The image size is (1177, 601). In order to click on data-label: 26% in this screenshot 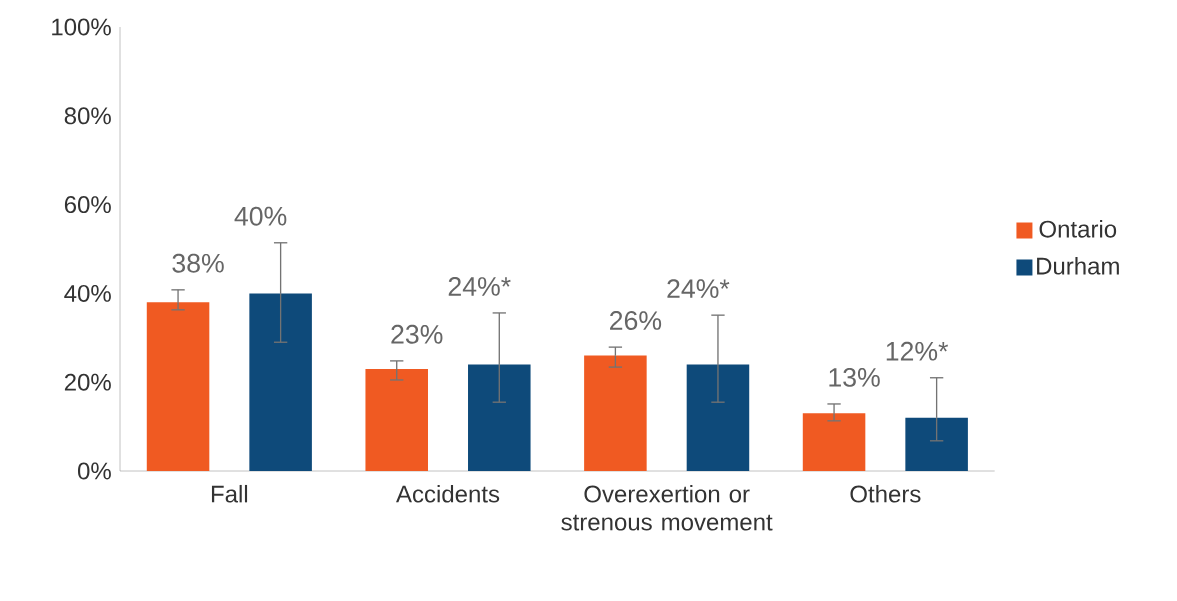, I will do `click(636, 320)`.